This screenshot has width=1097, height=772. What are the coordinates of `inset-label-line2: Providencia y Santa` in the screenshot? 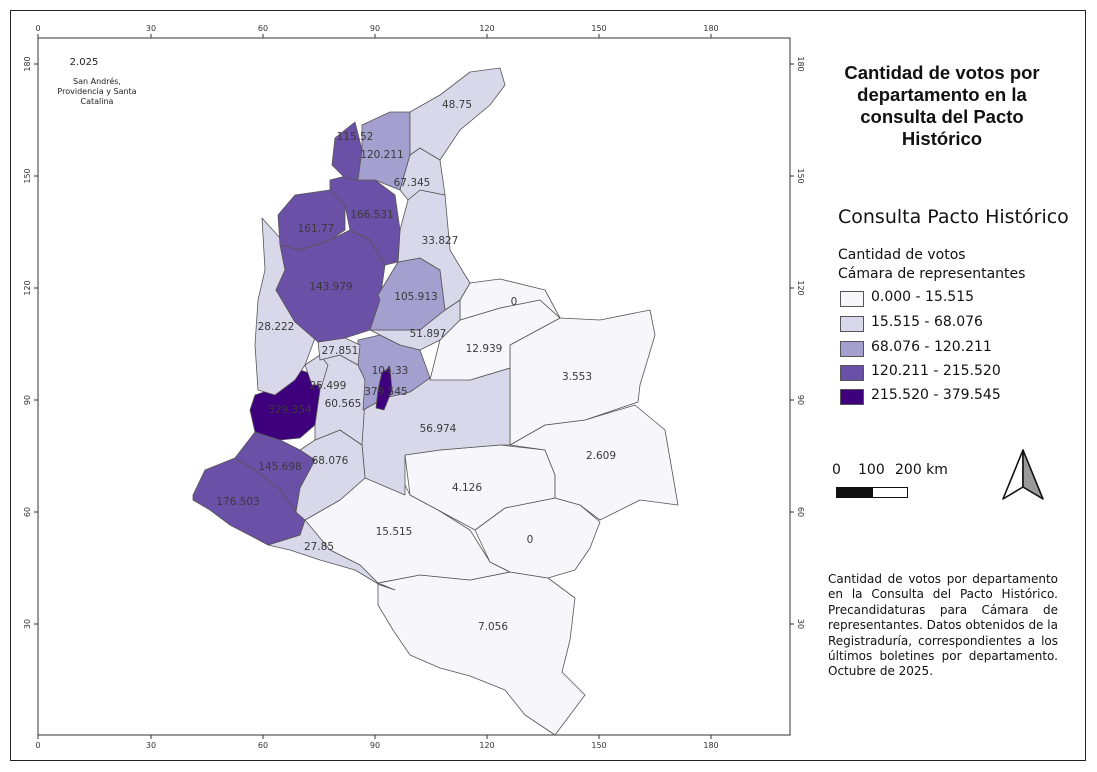 It's located at (96, 91).